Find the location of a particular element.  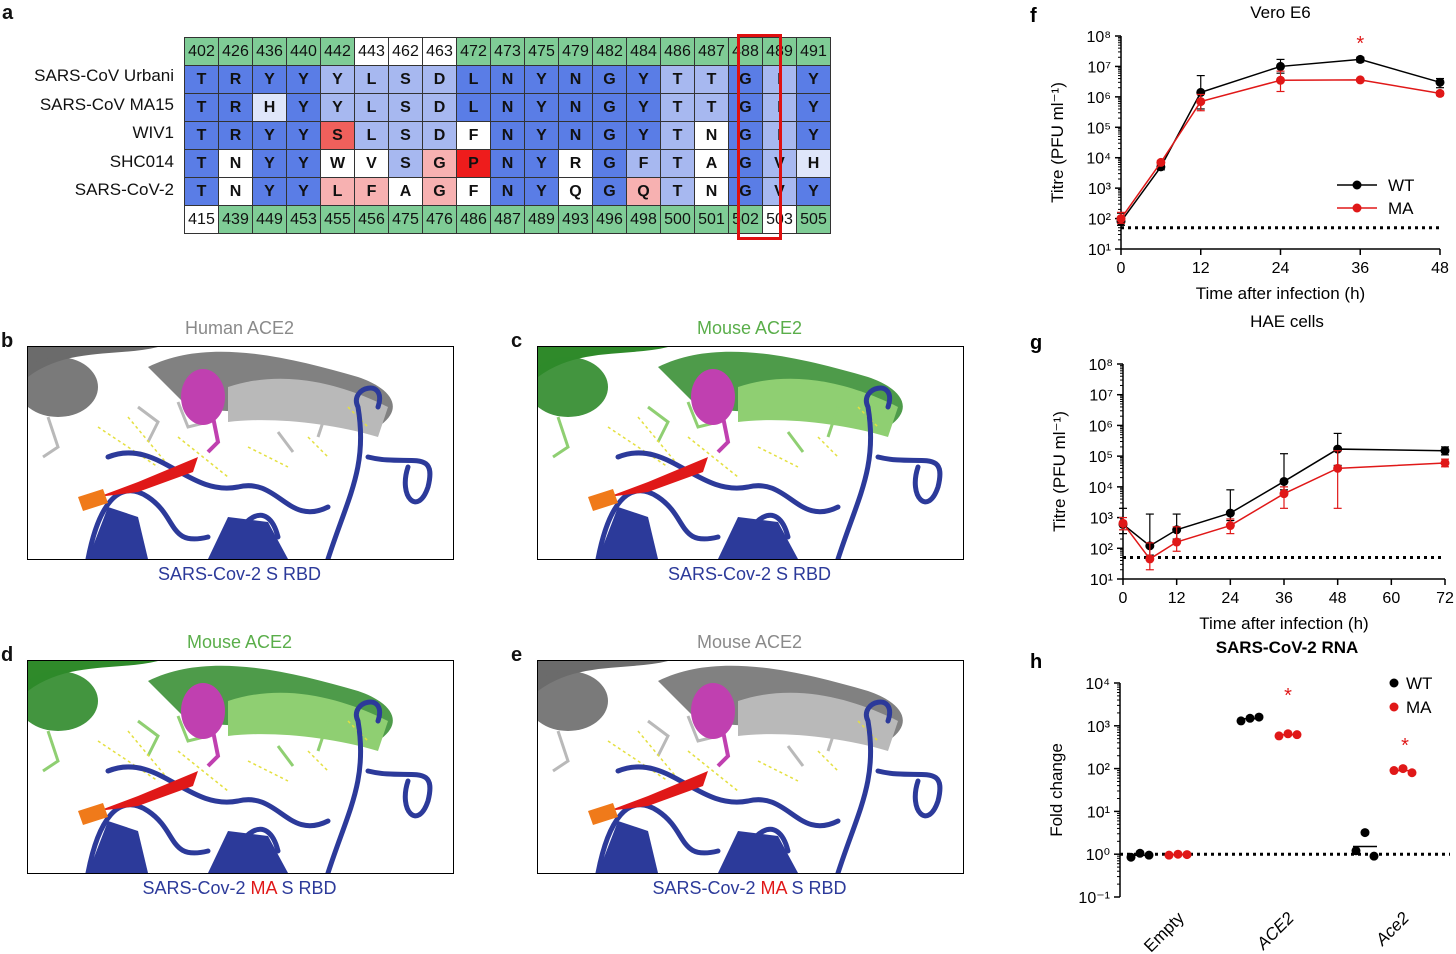

residue-number: 496 is located at coordinates (609, 219).